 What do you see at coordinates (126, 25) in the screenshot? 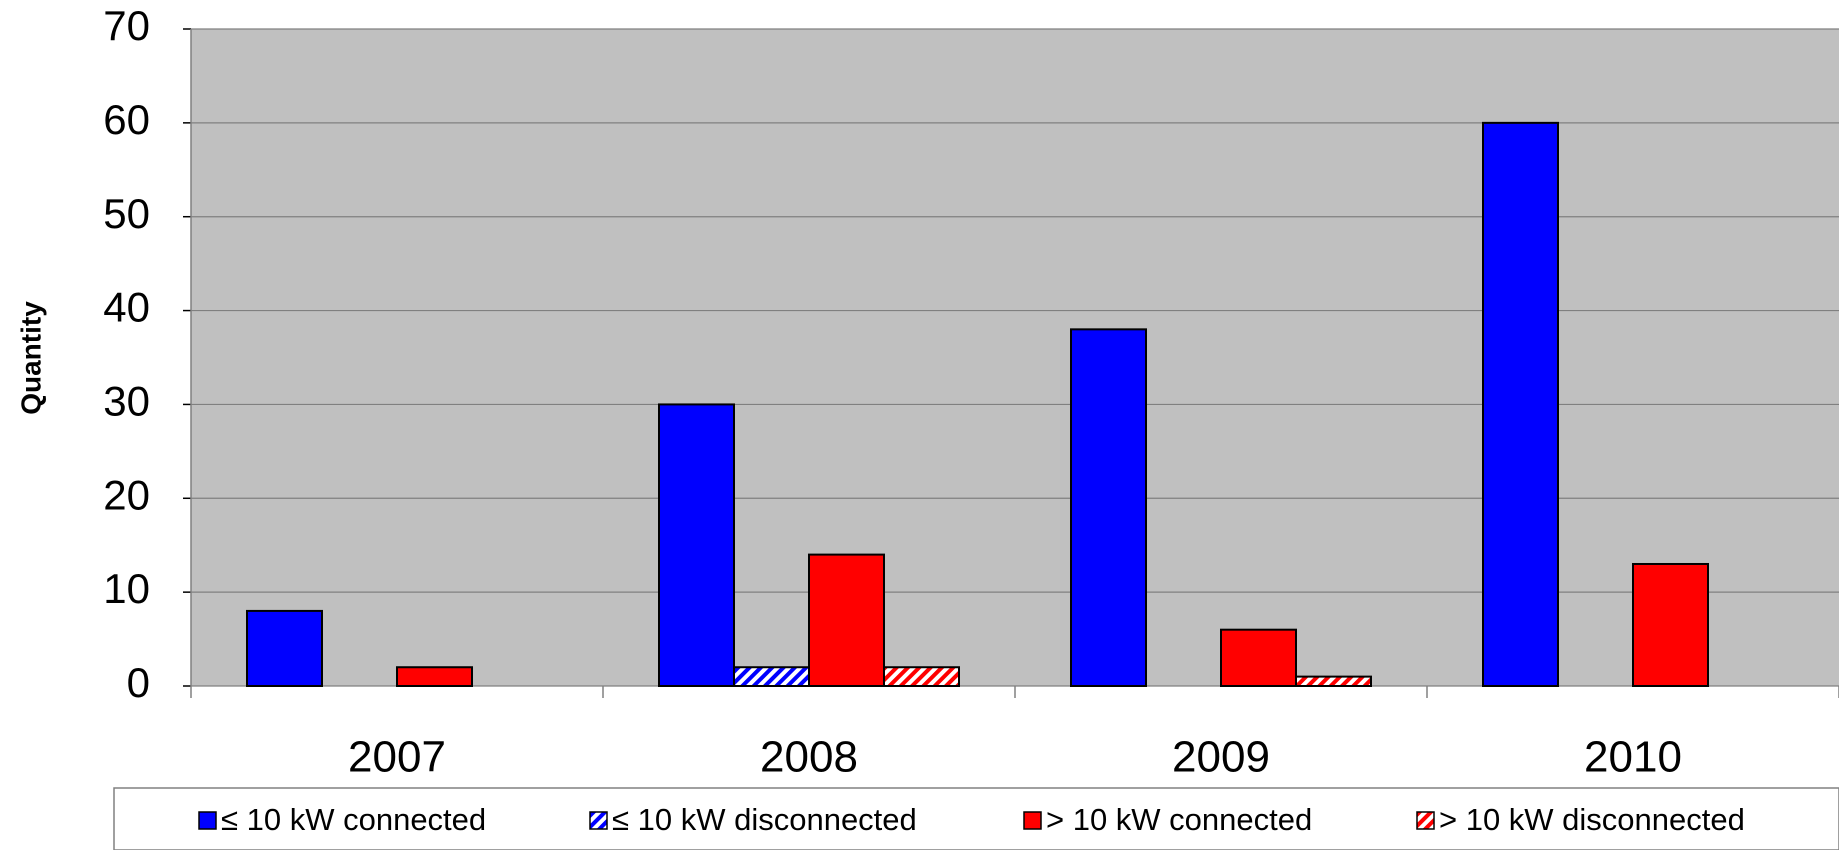
I see `y-tick-label: 70` at bounding box center [126, 25].